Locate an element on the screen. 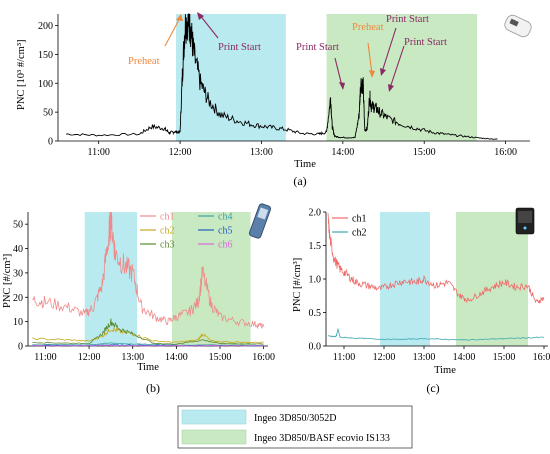  legend-label-ch5: ch5 is located at coordinates (225, 231).